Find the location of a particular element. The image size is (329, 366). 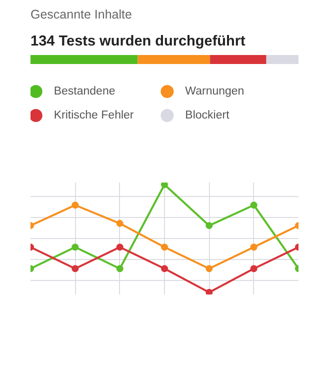

chart-subtitle: 134 Tests wurden durchgeführt is located at coordinates (138, 42).